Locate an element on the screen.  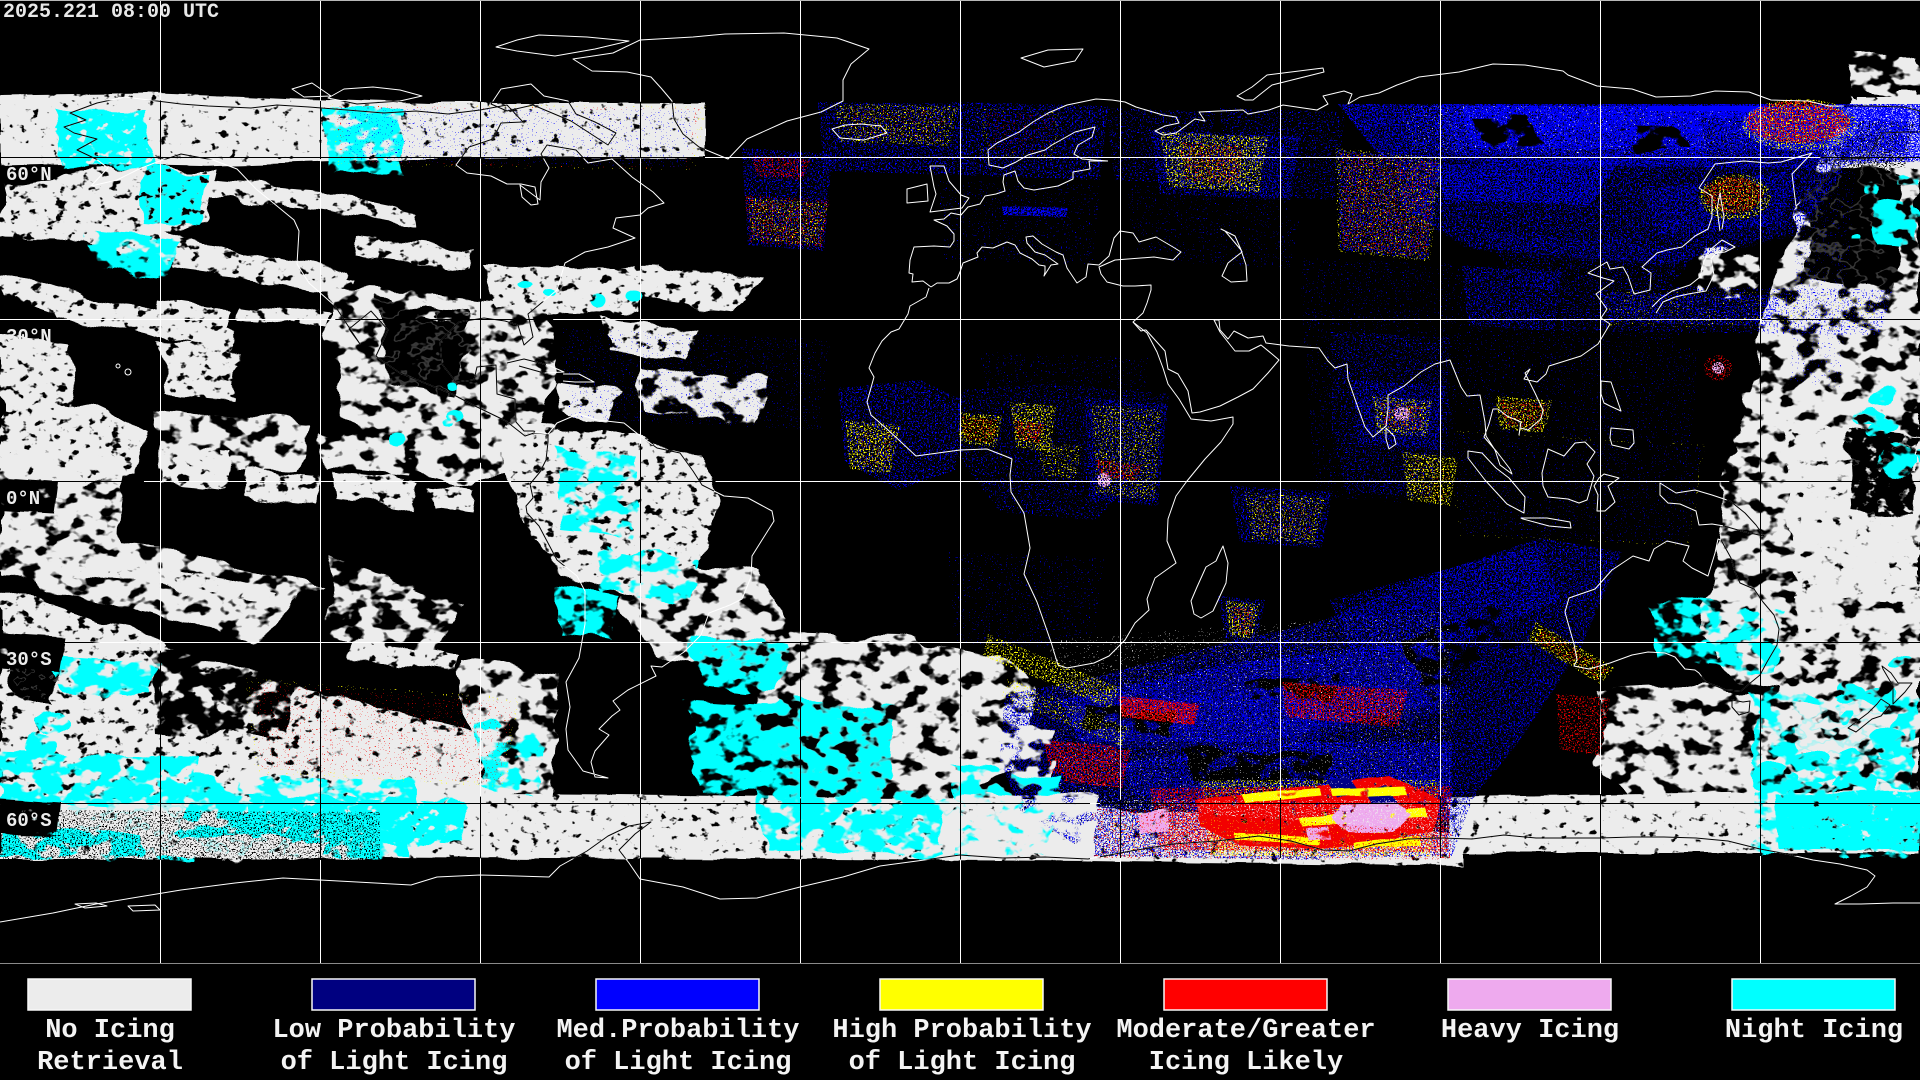
svg-text: Moderate/Greater is located at coordinates (1245, 1031).